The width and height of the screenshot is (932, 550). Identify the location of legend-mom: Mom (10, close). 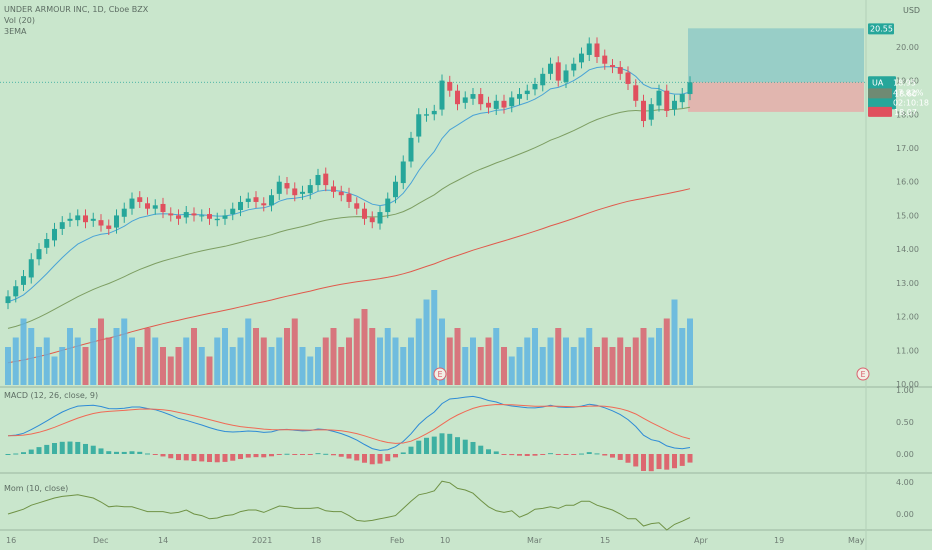
(36, 488).